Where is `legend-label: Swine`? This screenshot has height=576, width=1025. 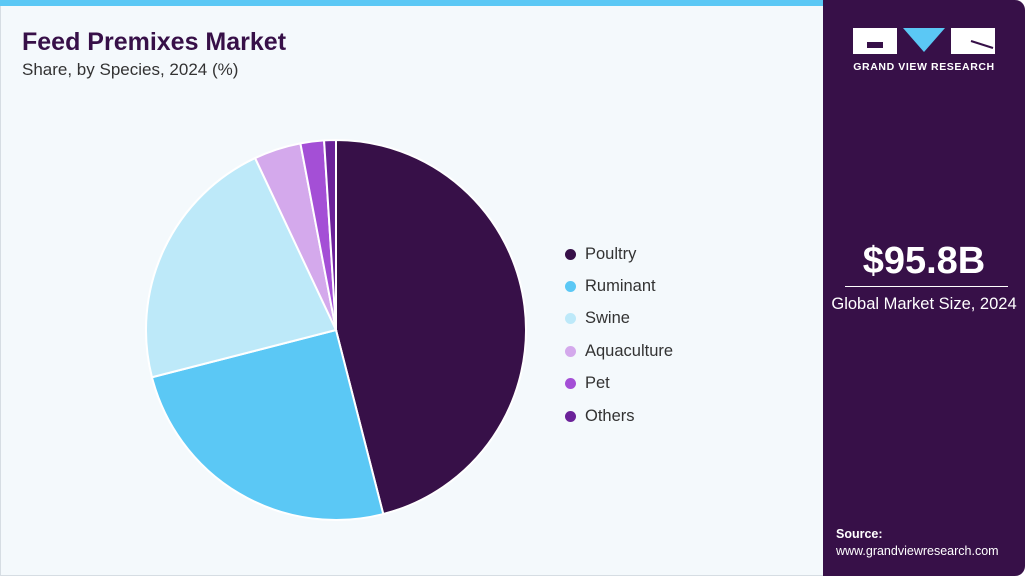
legend-label: Swine is located at coordinates (607, 318).